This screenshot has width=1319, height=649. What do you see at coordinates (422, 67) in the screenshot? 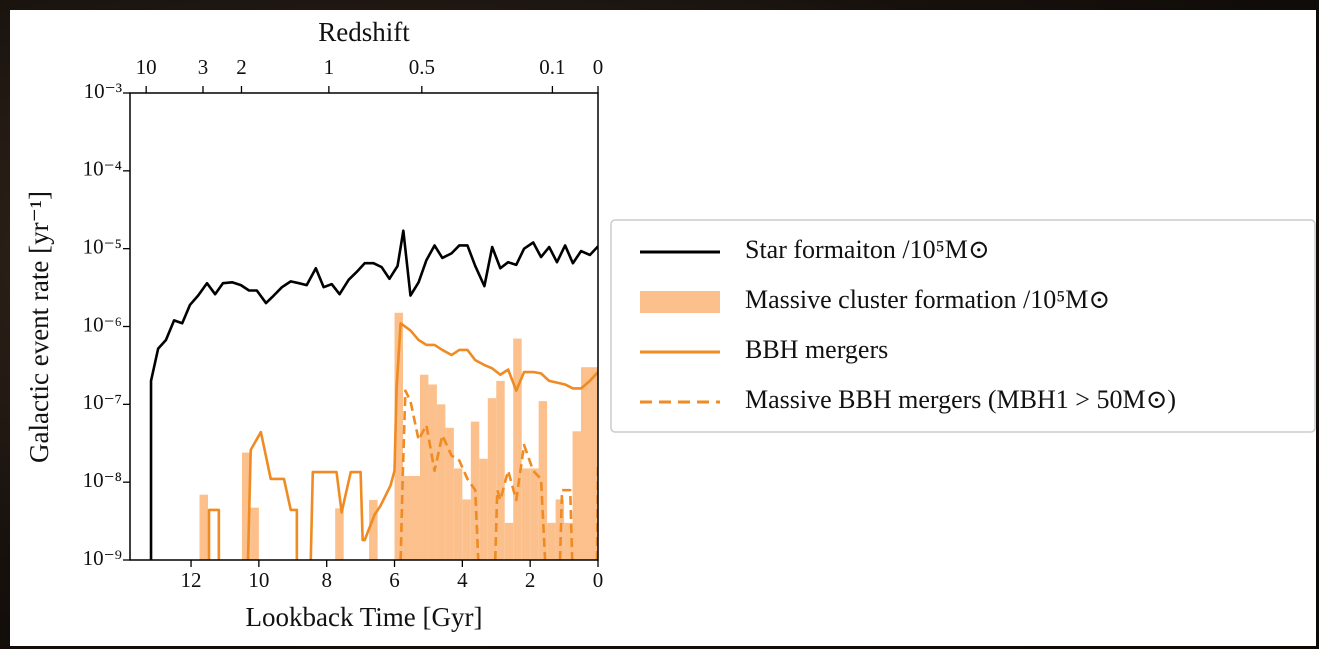
I see `x2-tick-label: 0.5` at bounding box center [422, 67].